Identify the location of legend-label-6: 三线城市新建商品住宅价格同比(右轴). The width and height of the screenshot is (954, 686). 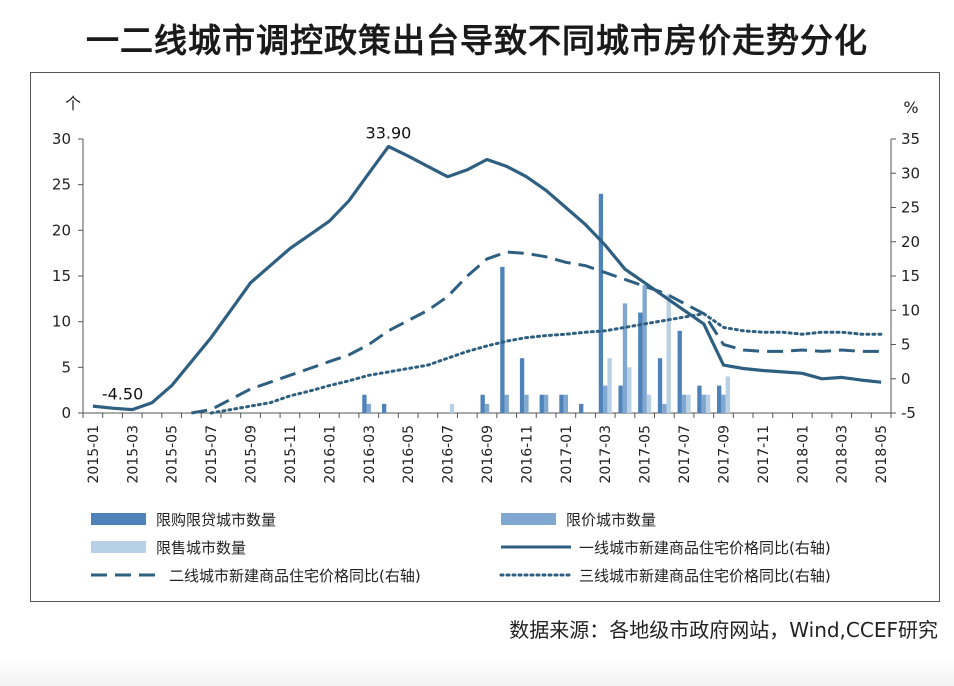
(705, 576).